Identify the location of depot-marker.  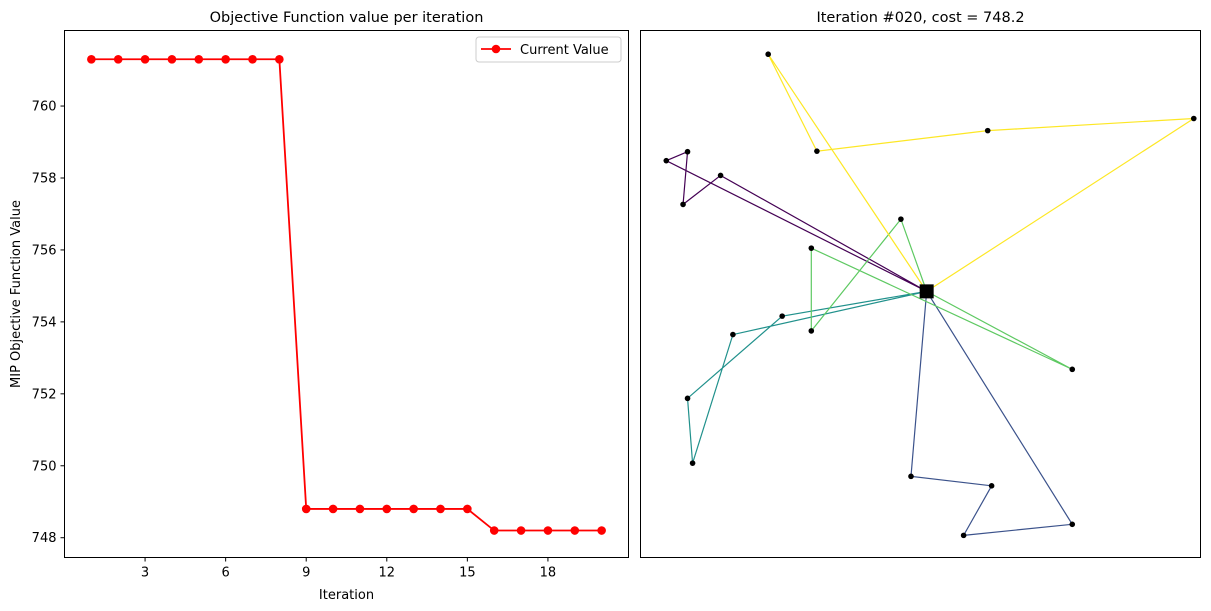
(926, 291).